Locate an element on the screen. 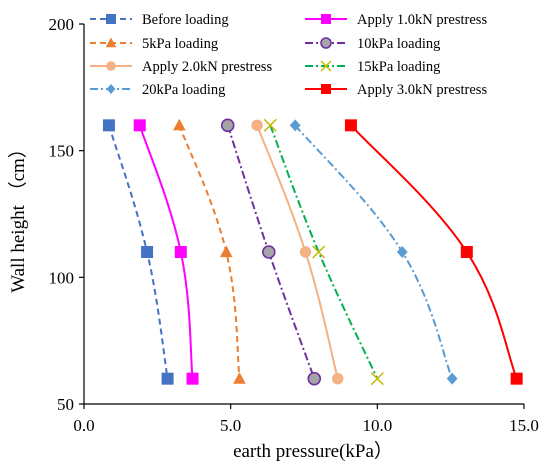 The image size is (550, 474). legend-item: Apply 2.0kN prestress is located at coordinates (181, 67).